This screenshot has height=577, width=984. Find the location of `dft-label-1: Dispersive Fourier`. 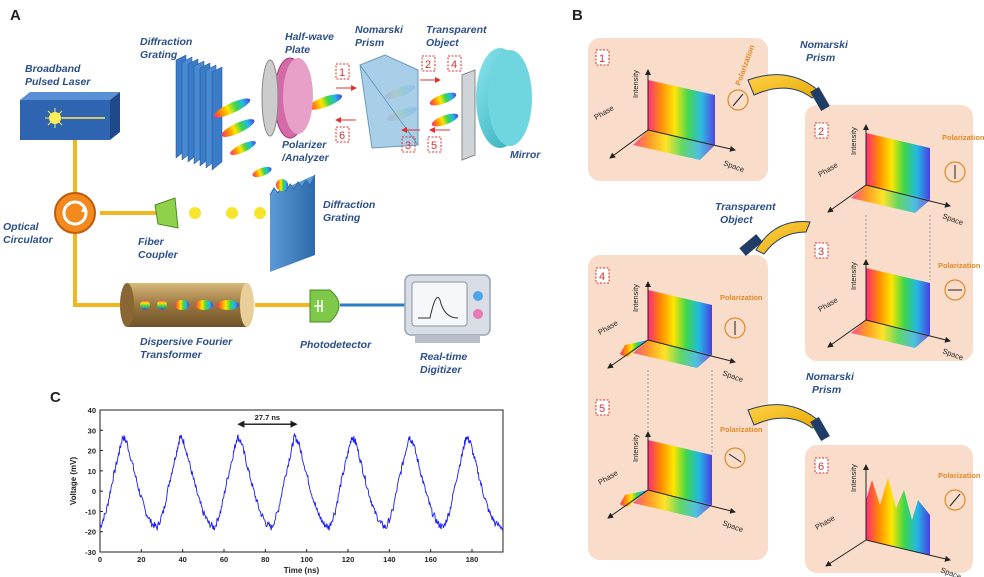

dft-label-1: Dispersive Fourier is located at coordinates (186, 342).